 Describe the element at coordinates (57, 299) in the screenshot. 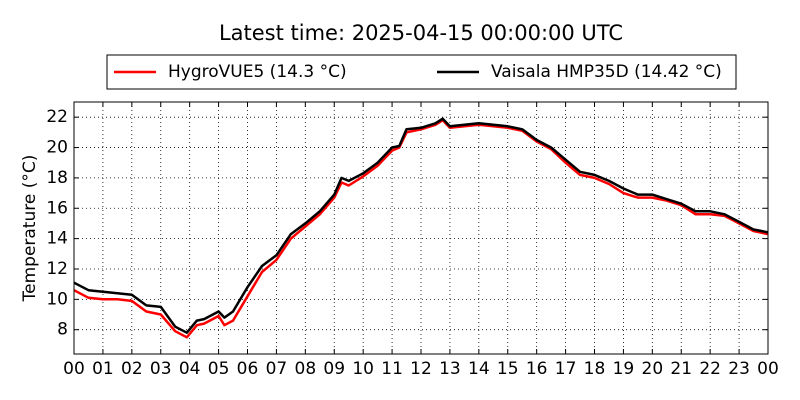

I see `y-tick-label: 10` at that location.